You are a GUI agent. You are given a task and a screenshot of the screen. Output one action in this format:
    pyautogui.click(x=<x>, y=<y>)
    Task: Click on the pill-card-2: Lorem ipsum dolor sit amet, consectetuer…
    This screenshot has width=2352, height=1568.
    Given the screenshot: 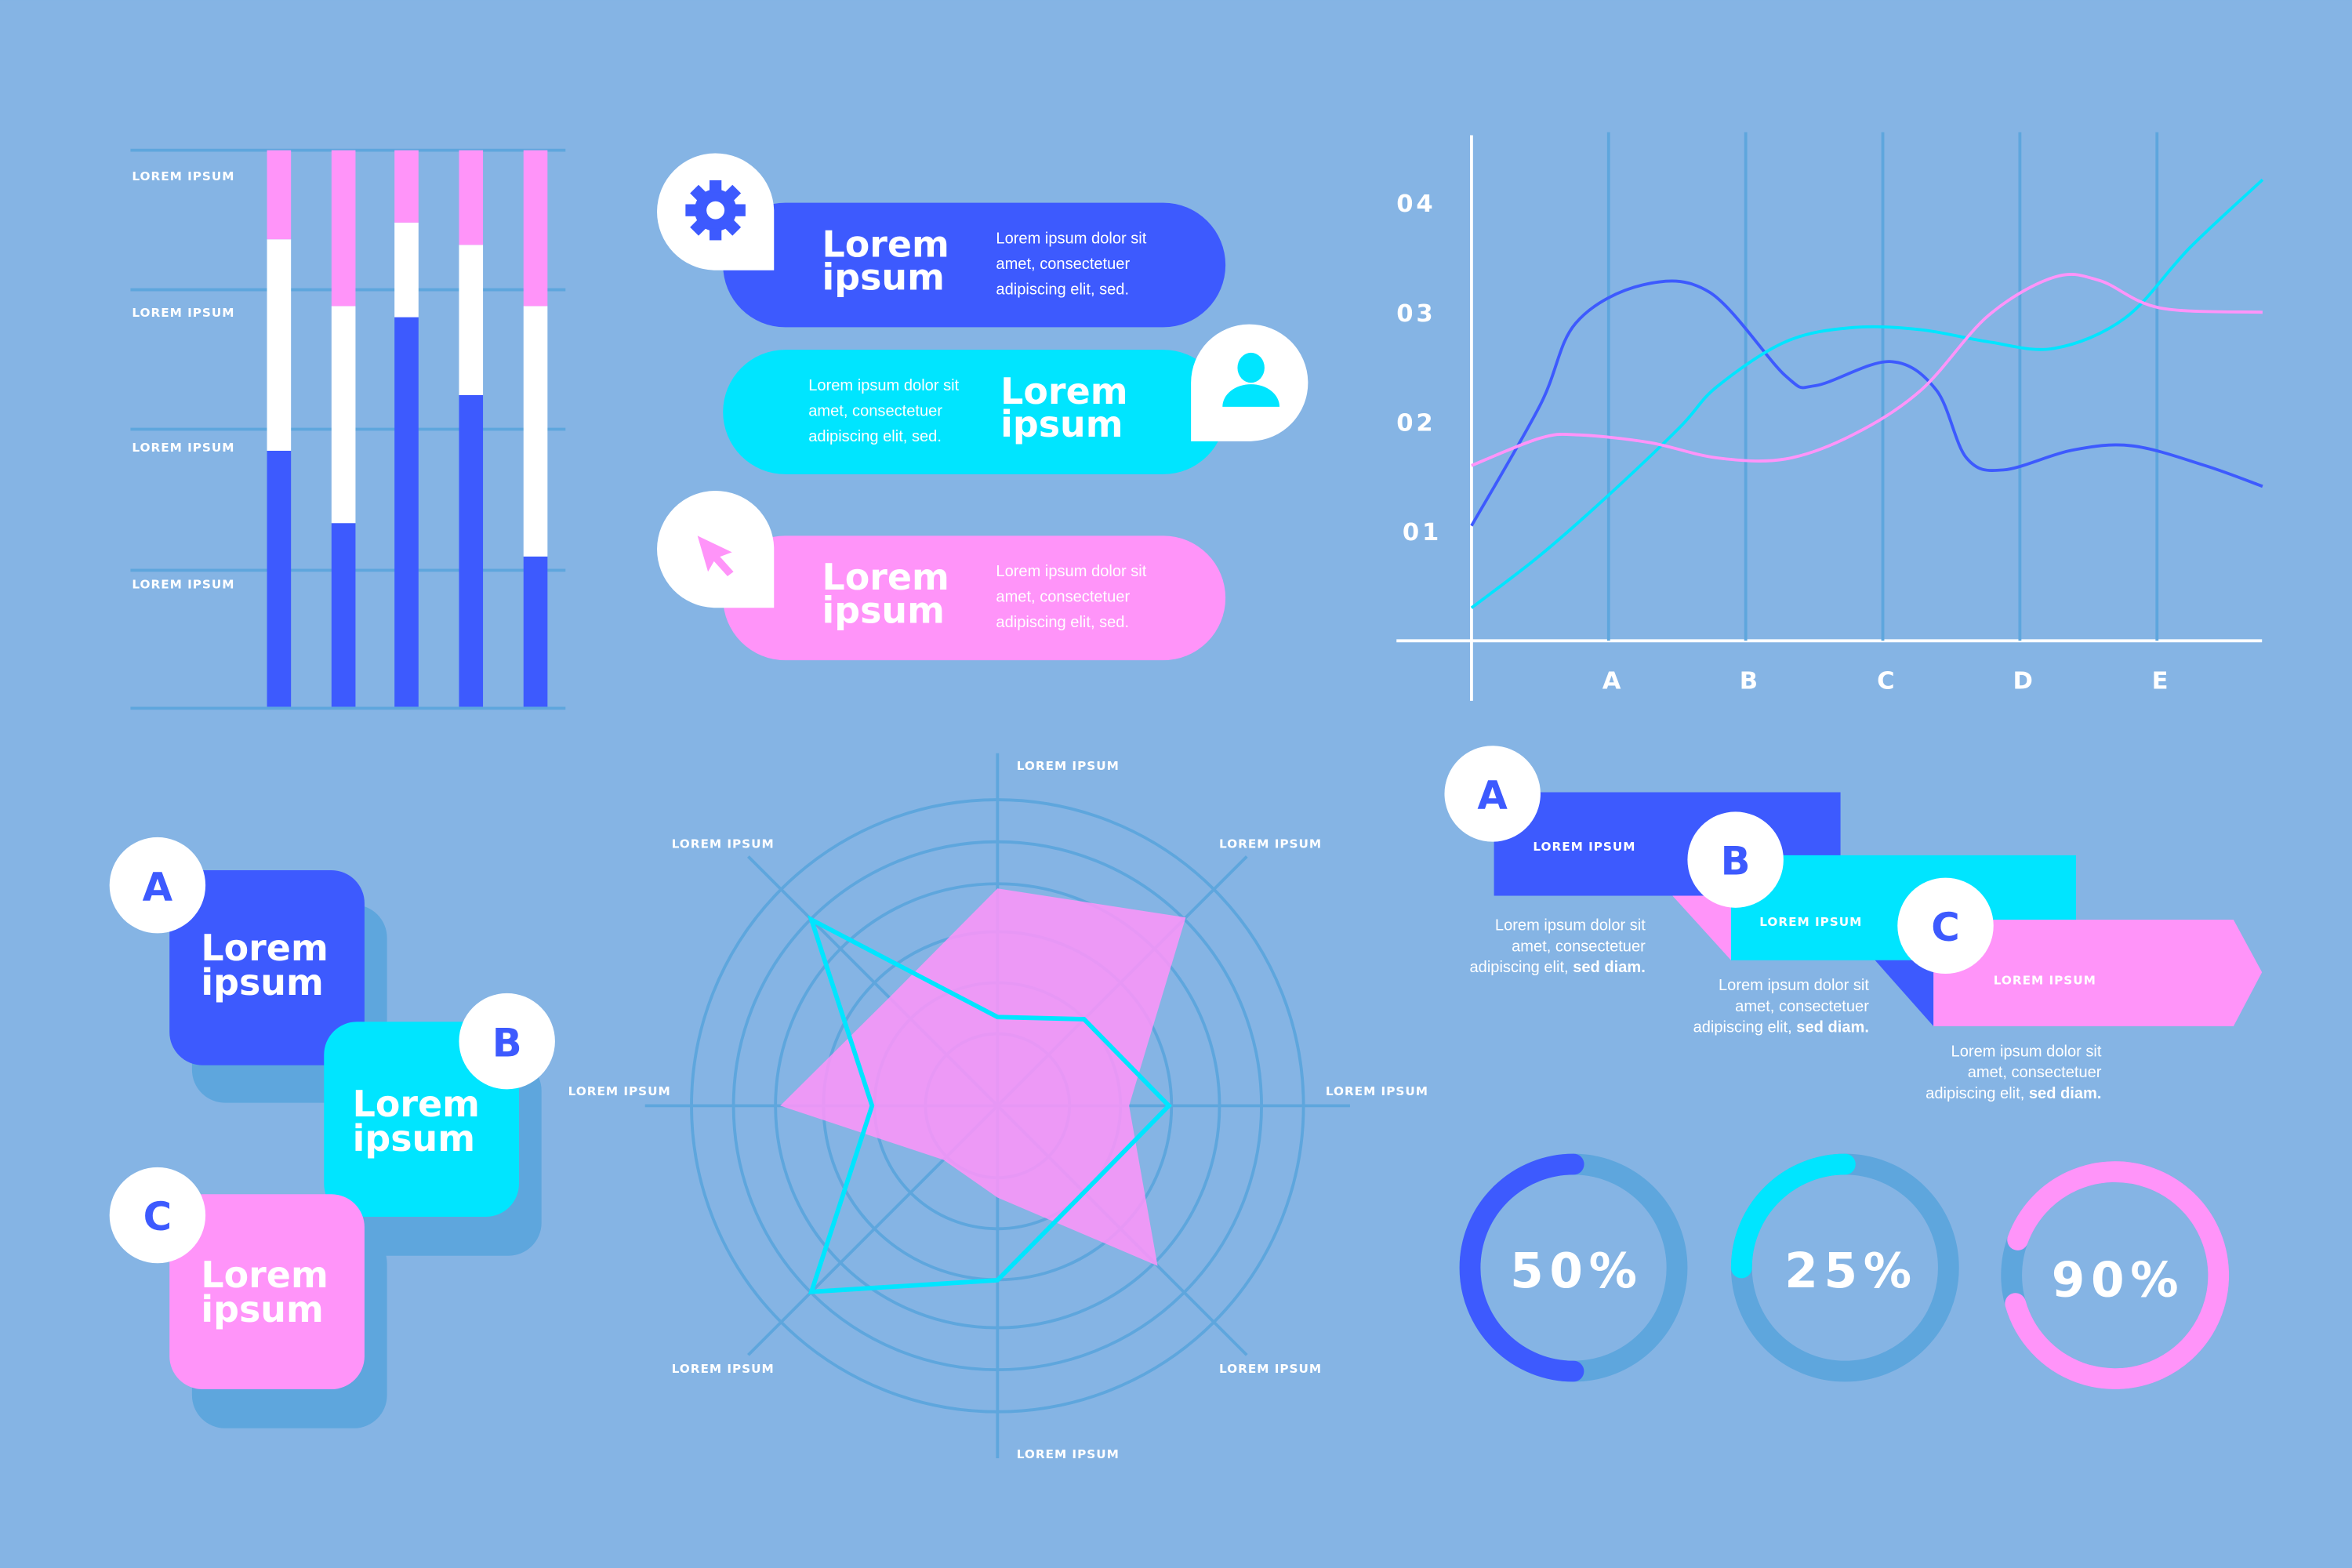 What is the action you would take?
    pyautogui.click(x=1015, y=399)
    